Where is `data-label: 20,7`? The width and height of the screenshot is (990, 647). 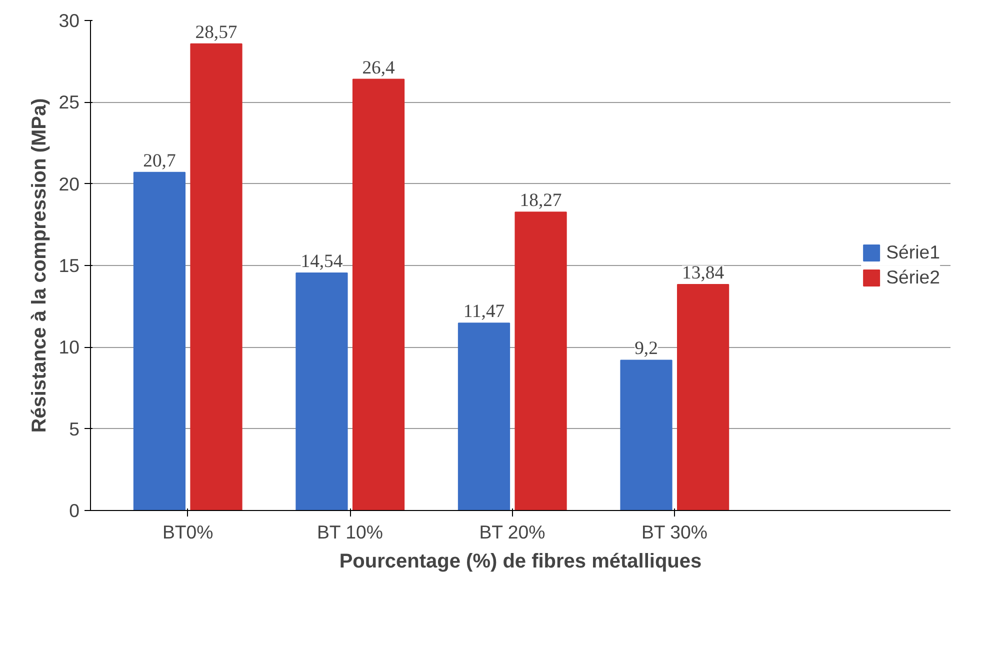 data-label: 20,7 is located at coordinates (159, 161).